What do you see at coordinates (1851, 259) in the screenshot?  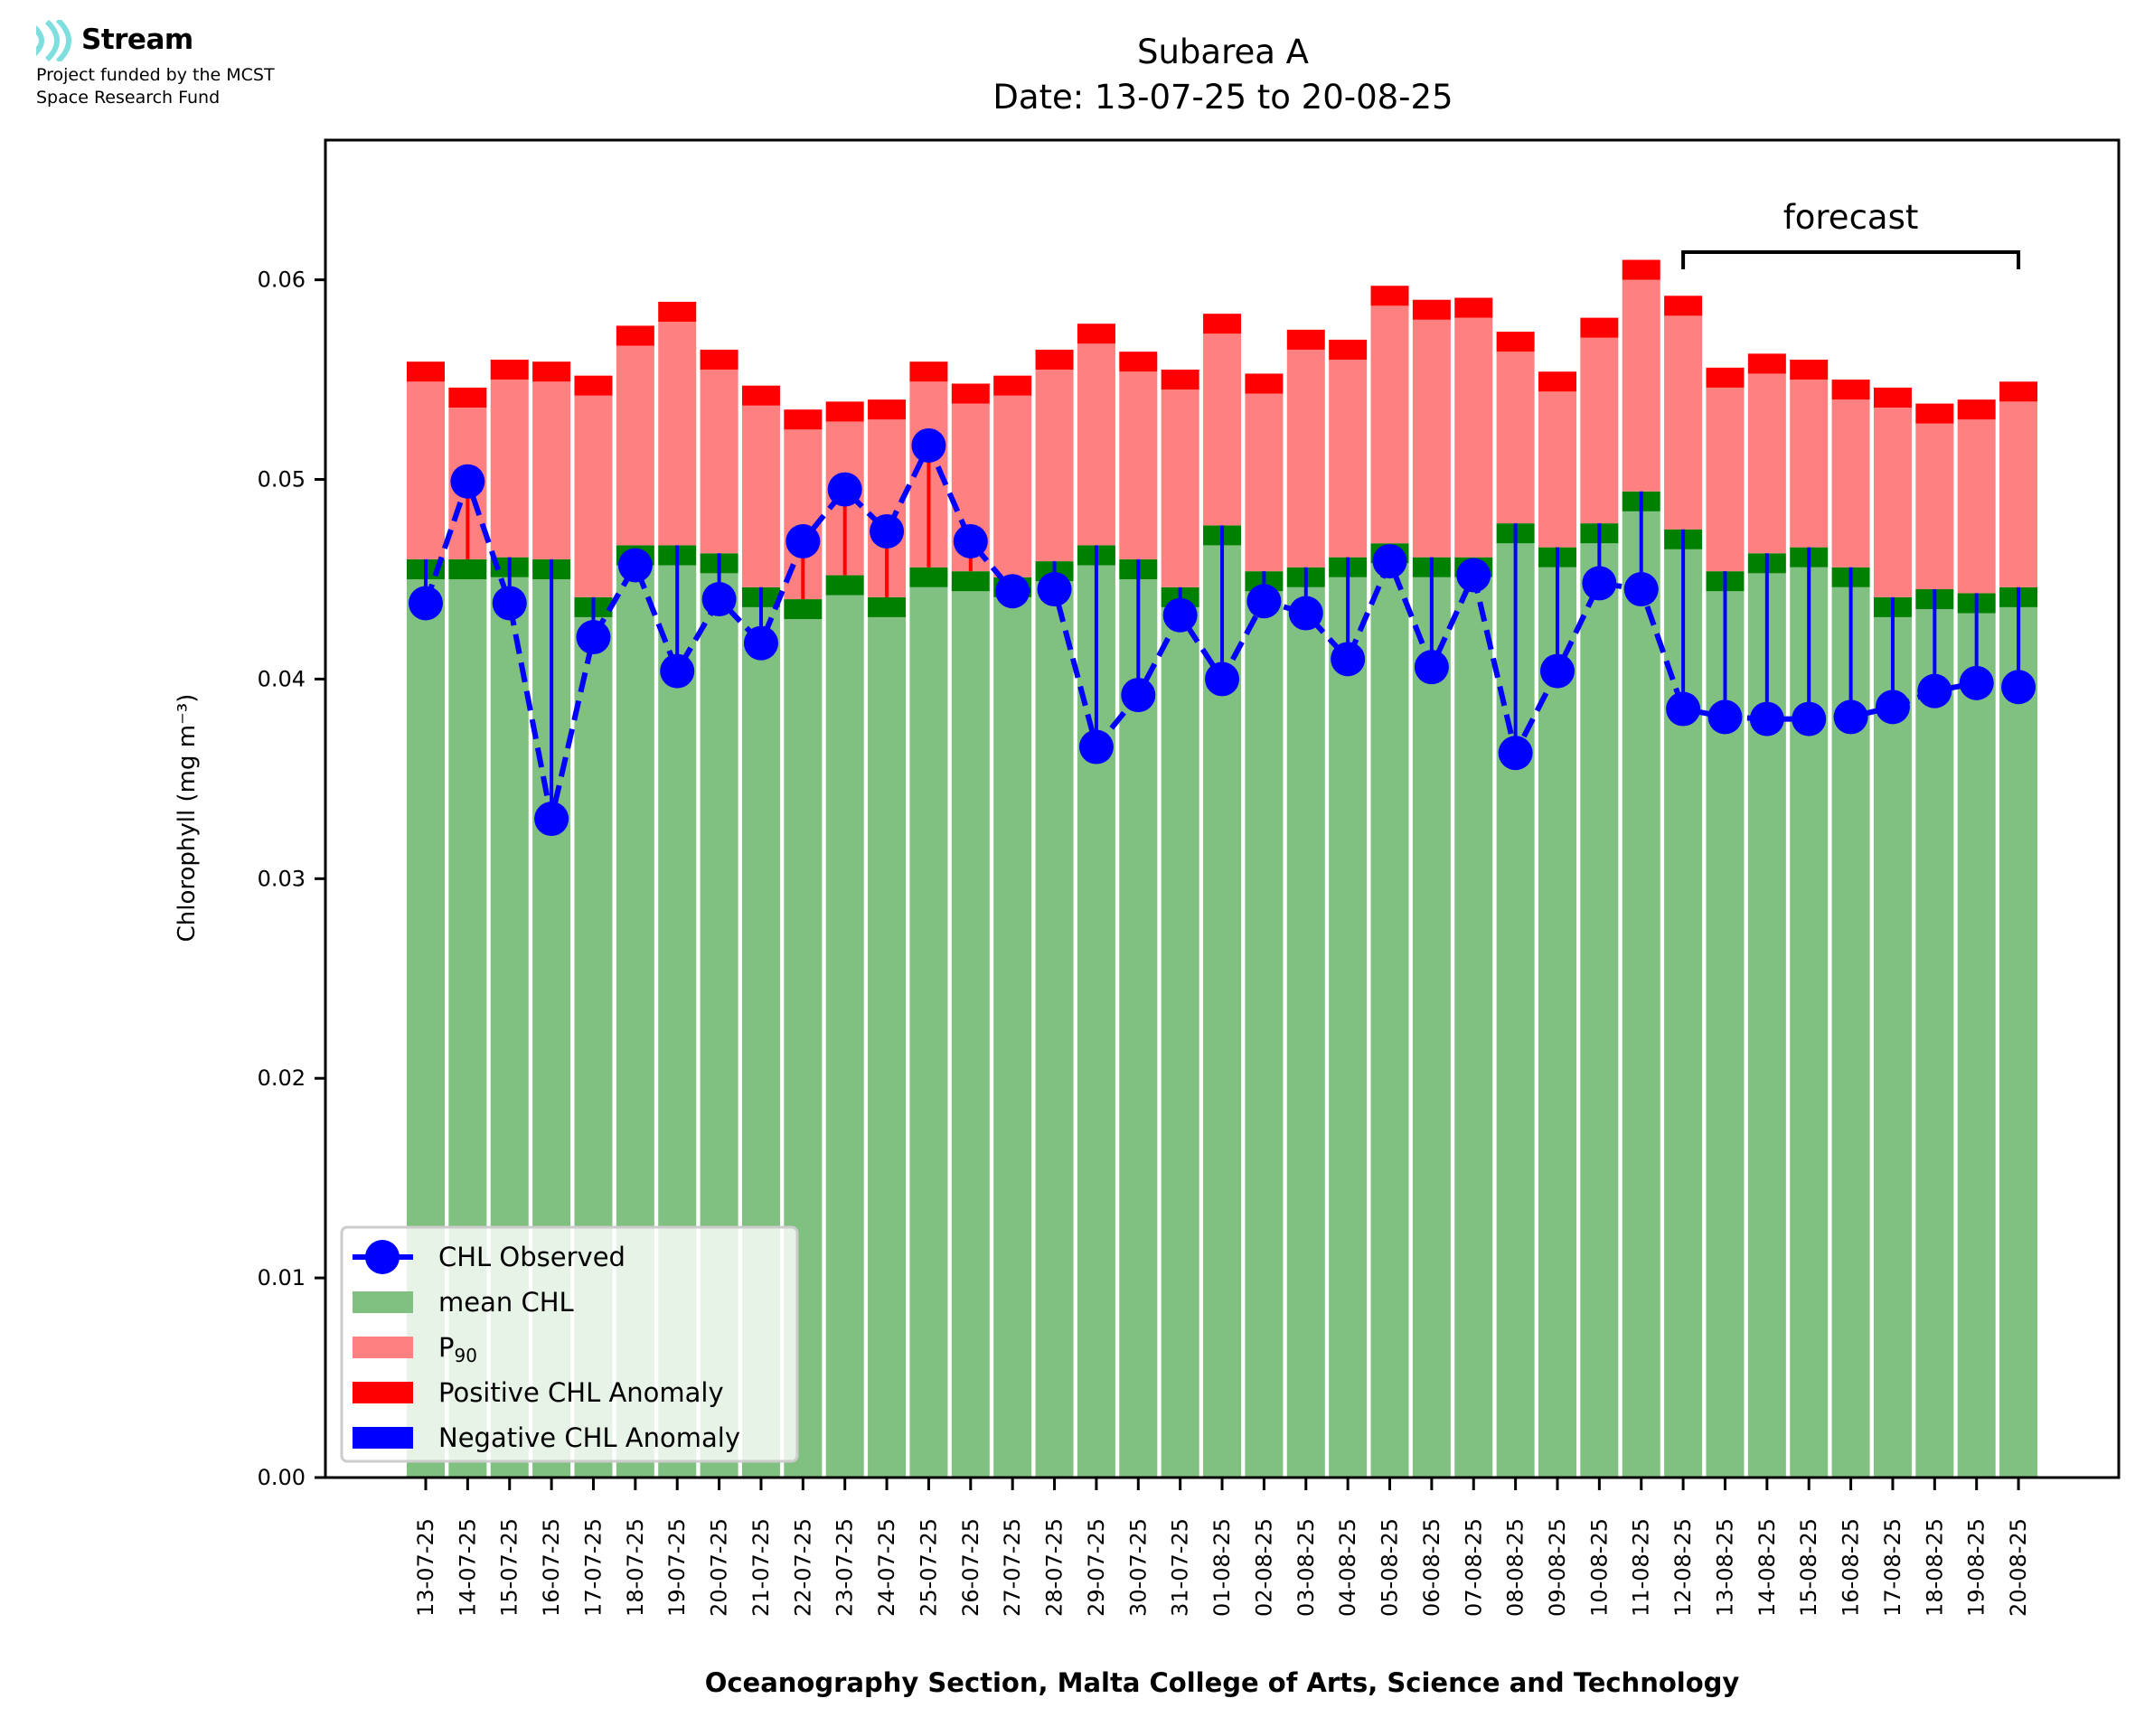 I see `forecast-bracket` at bounding box center [1851, 259].